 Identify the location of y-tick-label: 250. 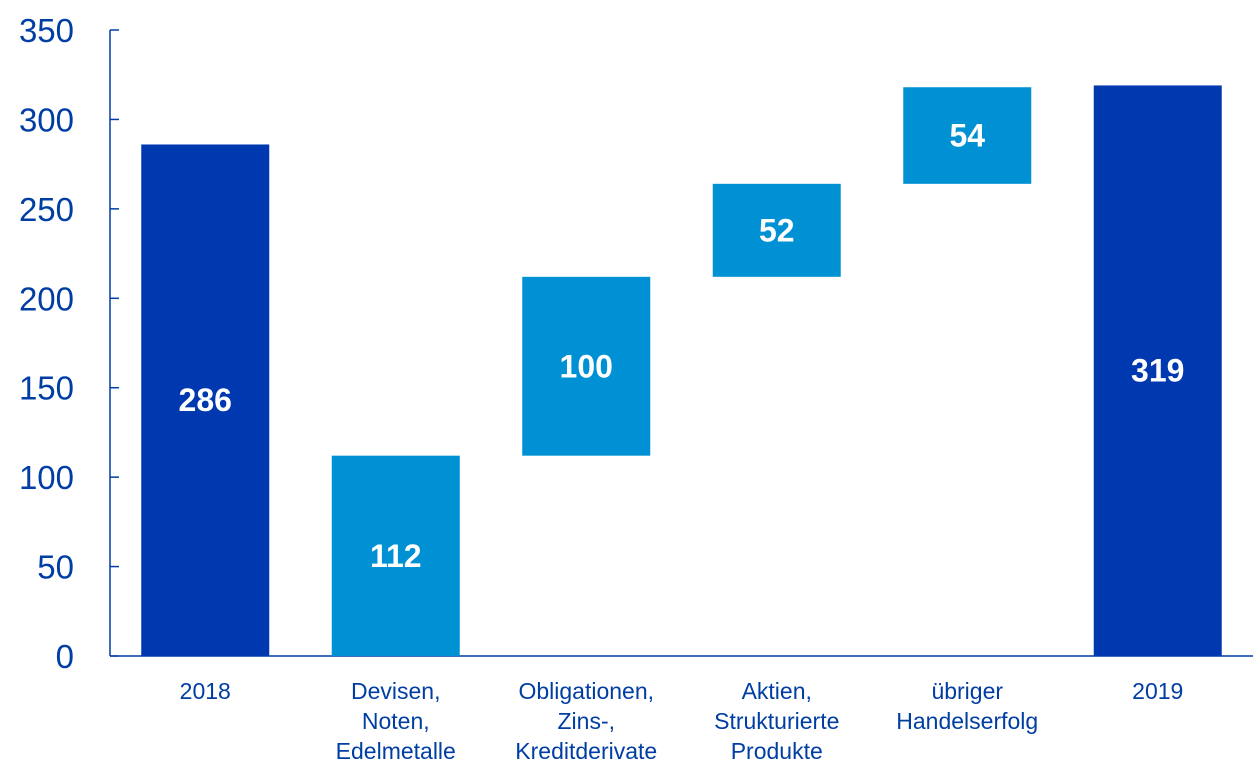
(46, 209).